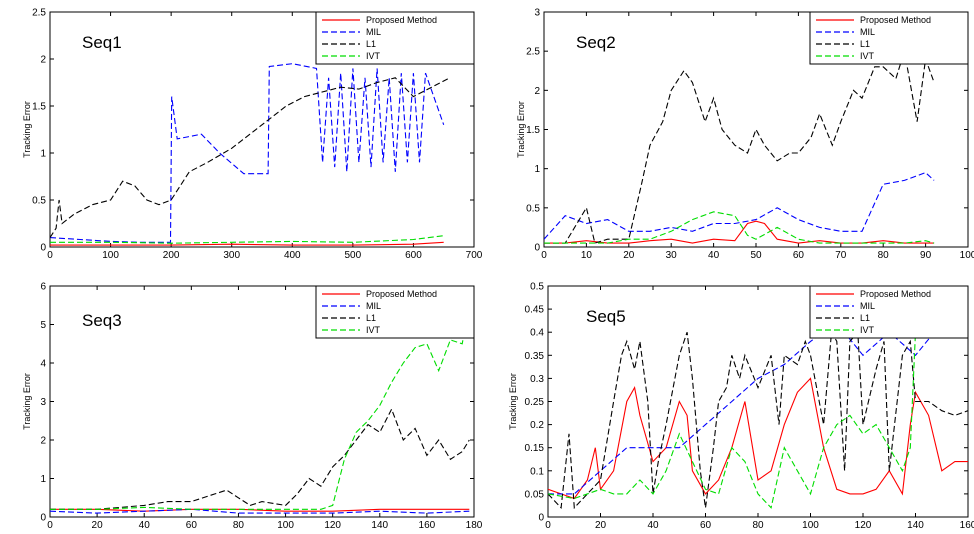 The height and width of the screenshot is (534, 974). What do you see at coordinates (537, 333) in the screenshot?
I see `y-tick-label: 0.4` at bounding box center [537, 333].